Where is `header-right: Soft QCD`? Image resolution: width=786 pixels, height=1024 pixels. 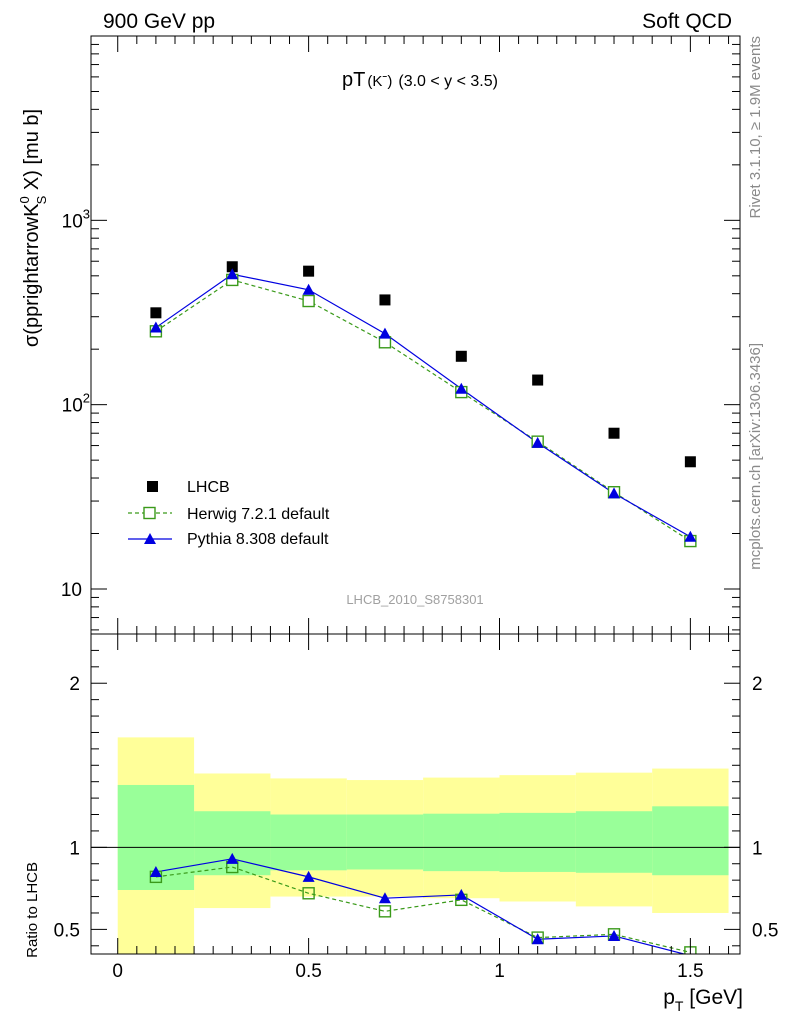
header-right: Soft QCD is located at coordinates (687, 21).